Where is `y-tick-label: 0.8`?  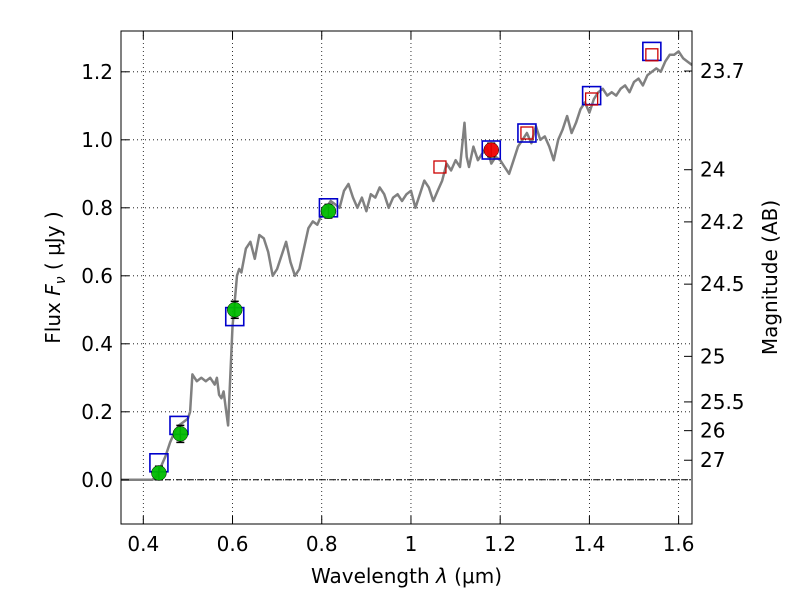 y-tick-label: 0.8 is located at coordinates (97, 208).